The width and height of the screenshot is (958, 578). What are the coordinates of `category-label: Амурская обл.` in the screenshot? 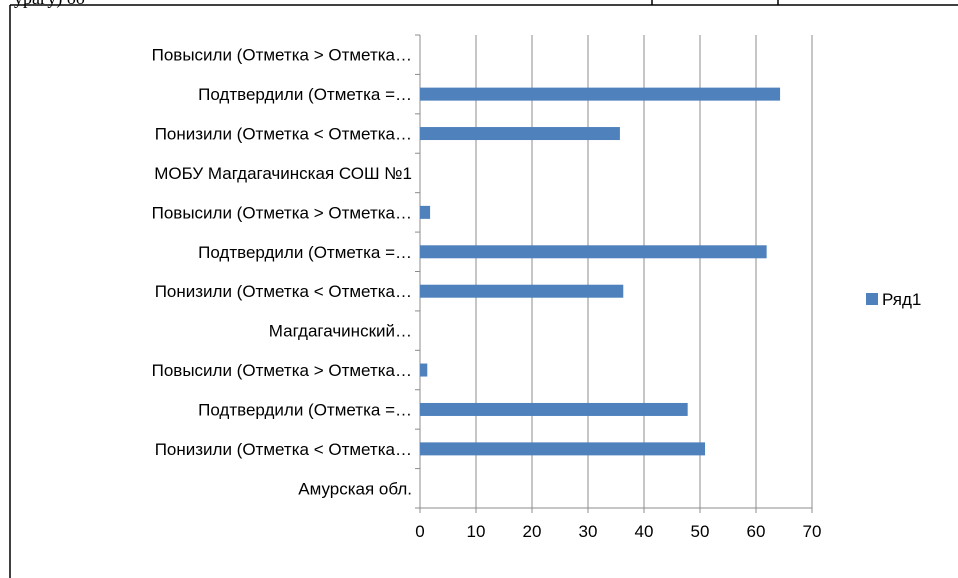 It's located at (355, 488).